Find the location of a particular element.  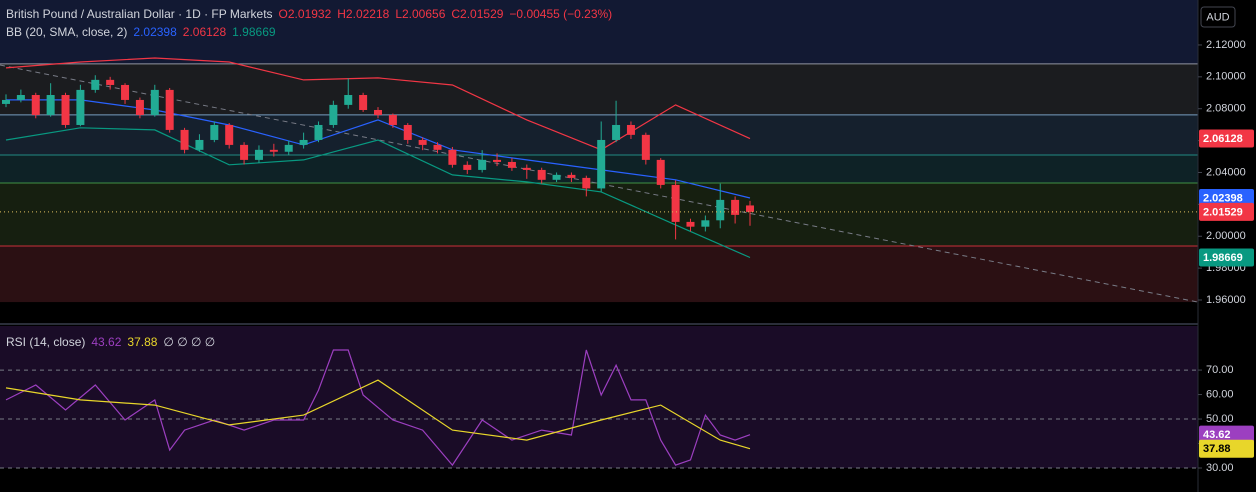

y-tick-label: 70.00 is located at coordinates (1220, 370).